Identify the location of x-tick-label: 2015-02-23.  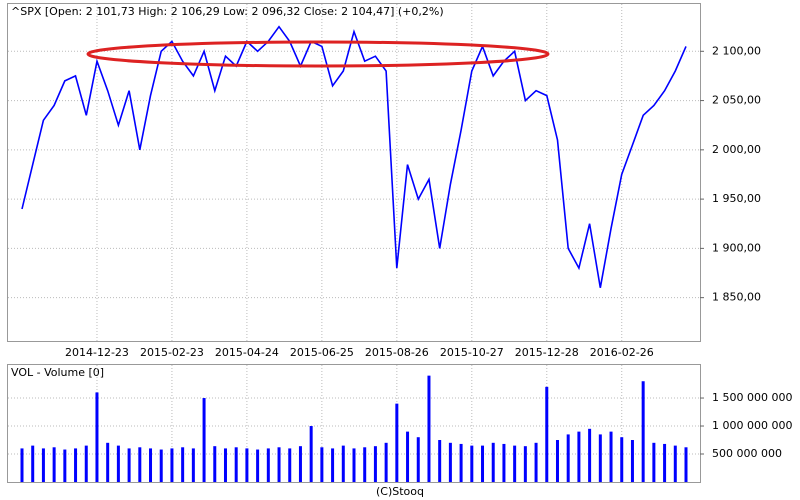
(172, 352).